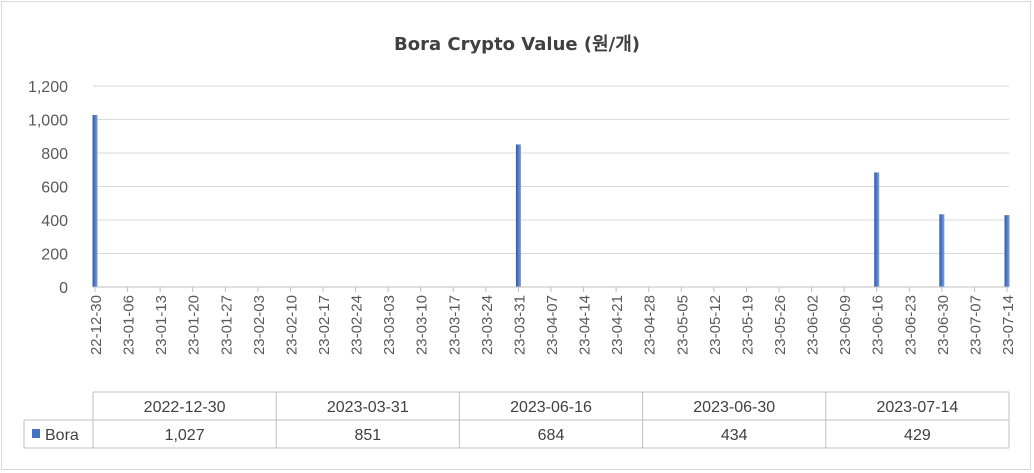 The width and height of the screenshot is (1034, 473). What do you see at coordinates (48, 87) in the screenshot?
I see `y-tick-label: 1,200` at bounding box center [48, 87].